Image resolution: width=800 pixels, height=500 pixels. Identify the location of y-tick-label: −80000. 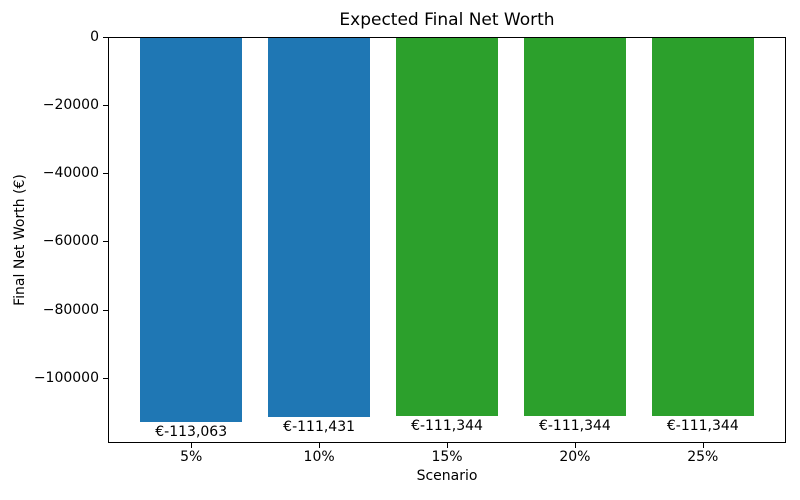
(70, 309).